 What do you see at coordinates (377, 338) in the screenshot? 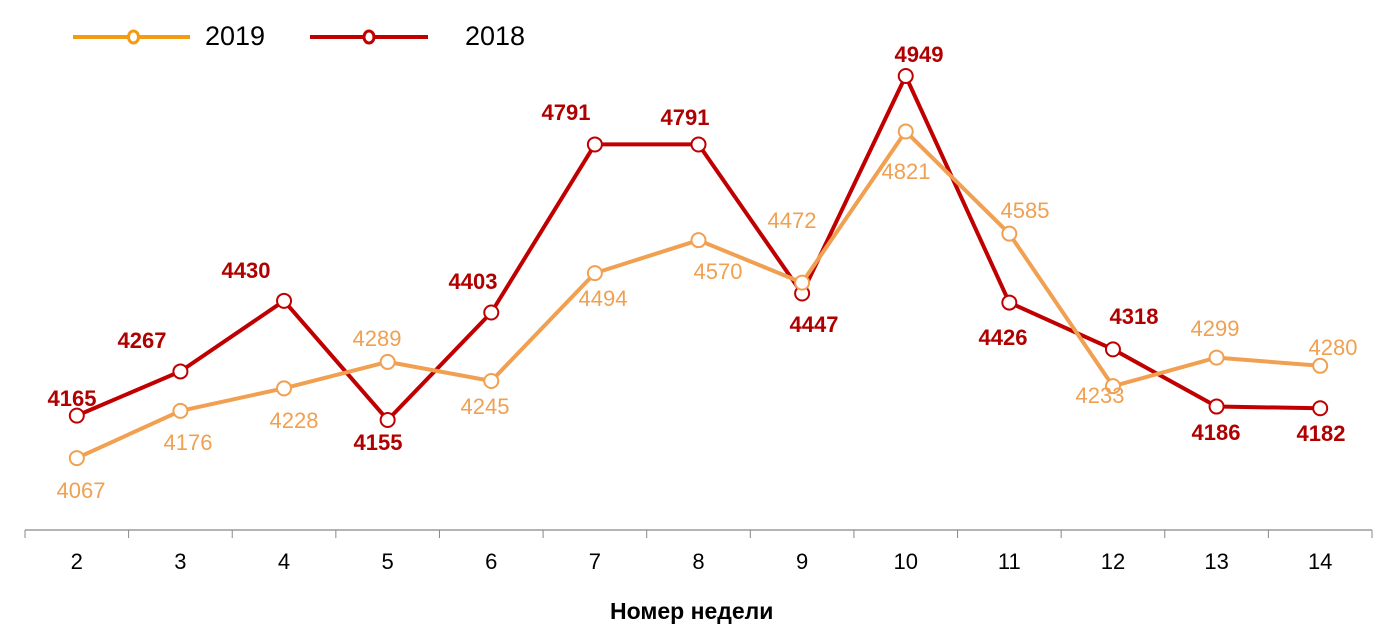
I see `data-label-2019: 4289` at bounding box center [377, 338].